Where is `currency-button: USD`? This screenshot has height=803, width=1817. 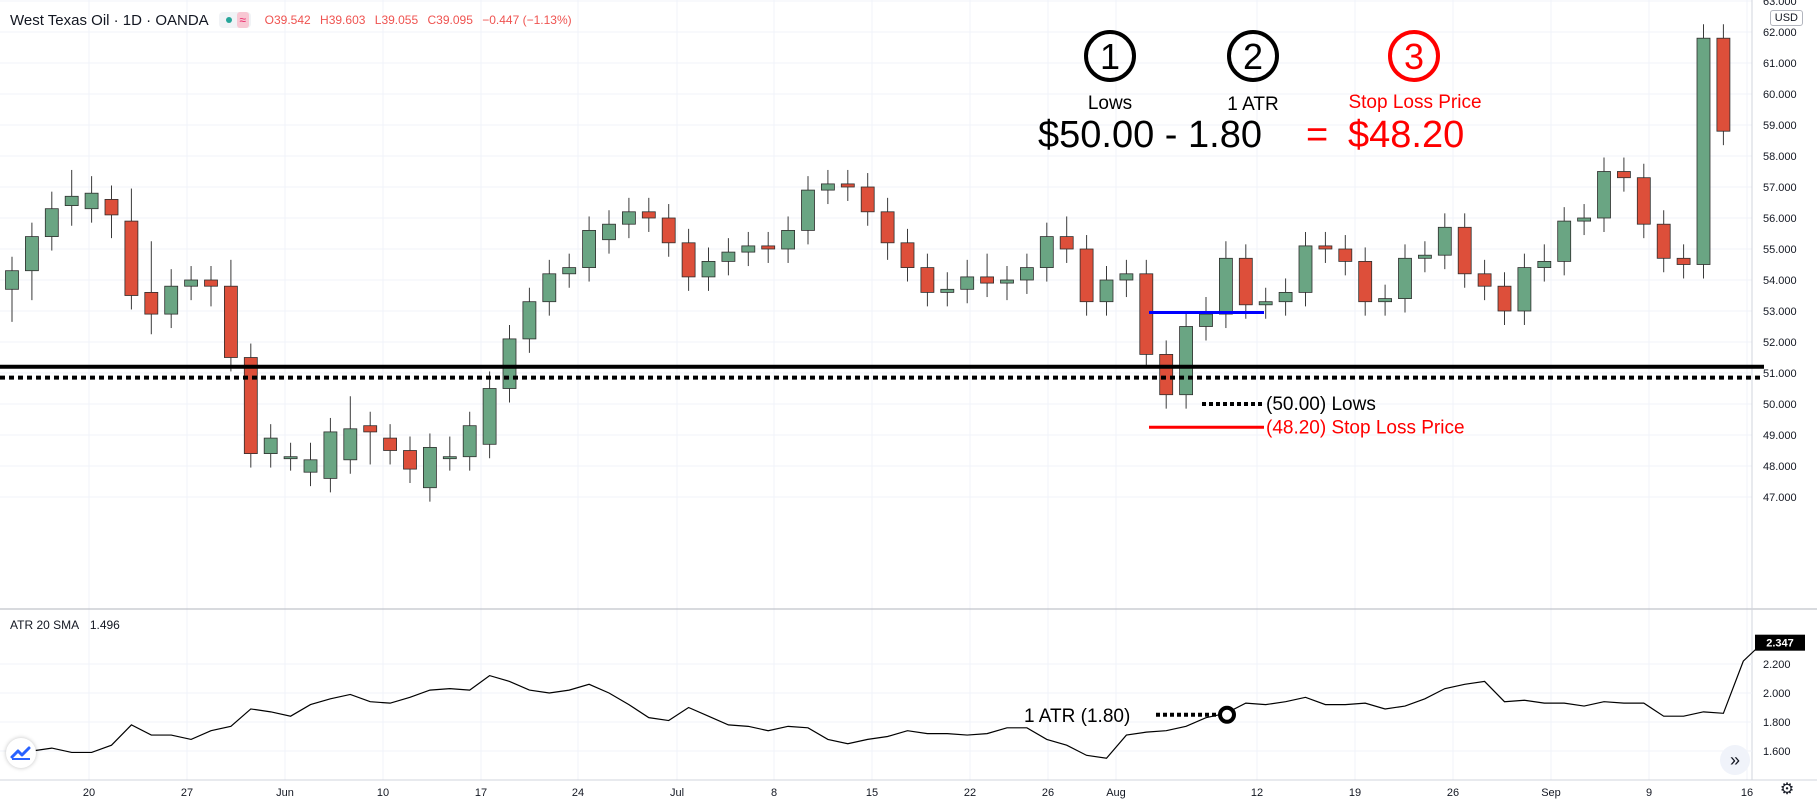
currency-button: USD is located at coordinates (1786, 18).